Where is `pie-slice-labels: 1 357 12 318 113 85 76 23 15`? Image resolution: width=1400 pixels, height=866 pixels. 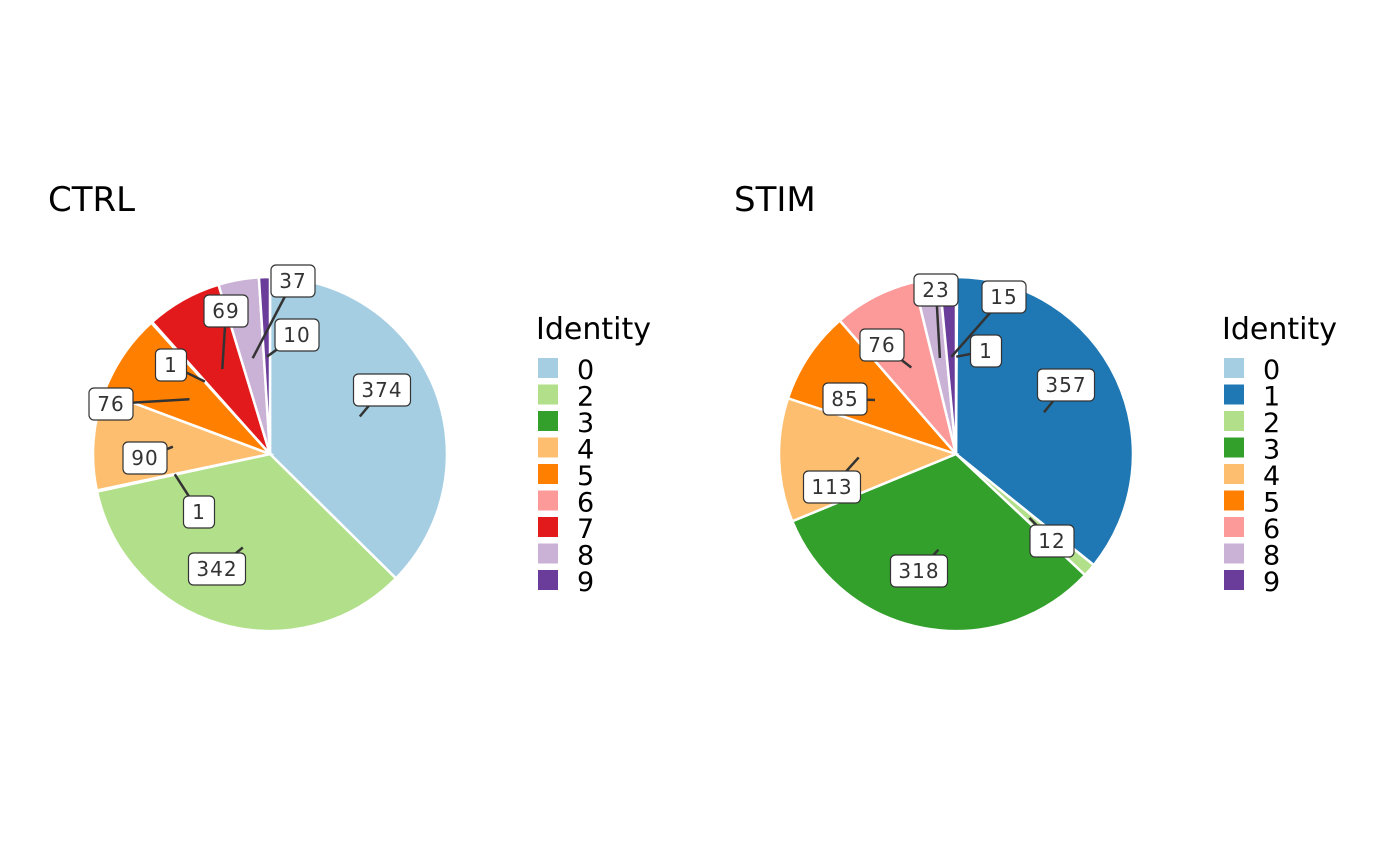 pie-slice-labels: 1 357 12 318 113 85 76 23 15 is located at coordinates (949, 430).